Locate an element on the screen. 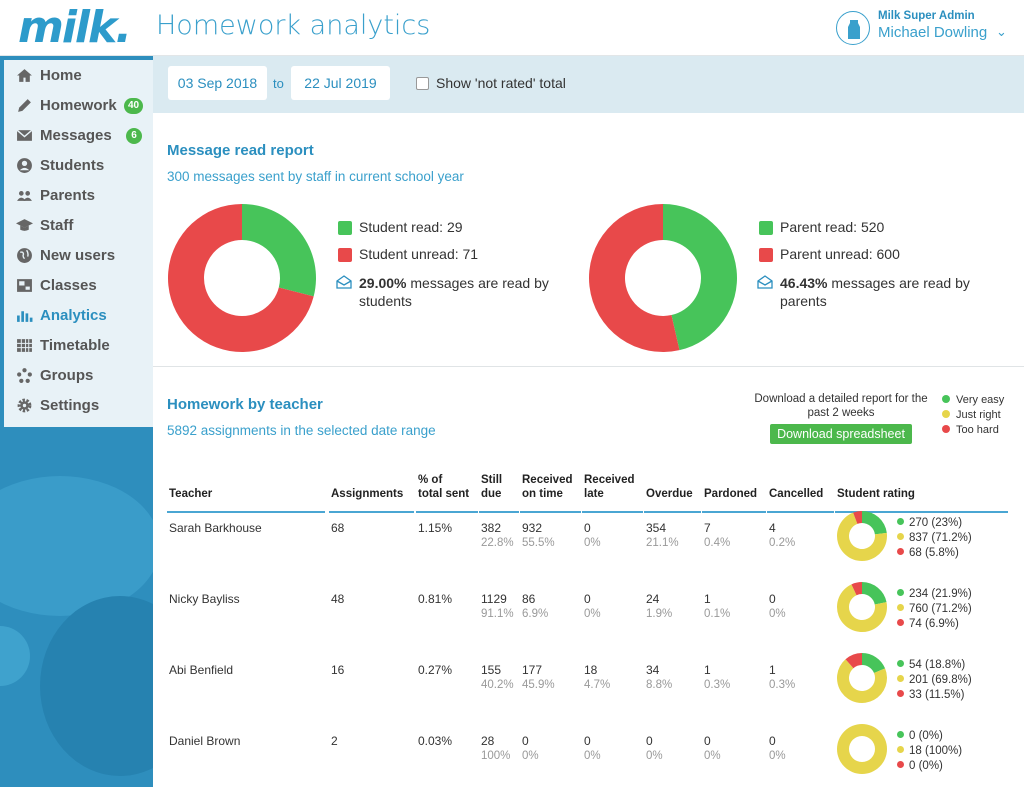 The height and width of the screenshot is (787, 1024). rating-very-easy: 0 (0%) is located at coordinates (920, 736).